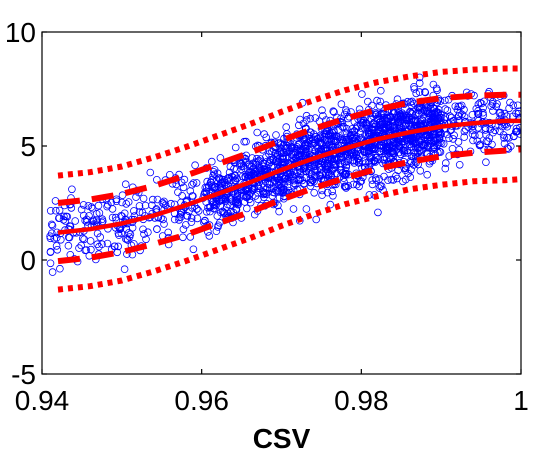 The image size is (538, 459). Describe the element at coordinates (28, 146) in the screenshot. I see `y-tick-label: 5` at that location.